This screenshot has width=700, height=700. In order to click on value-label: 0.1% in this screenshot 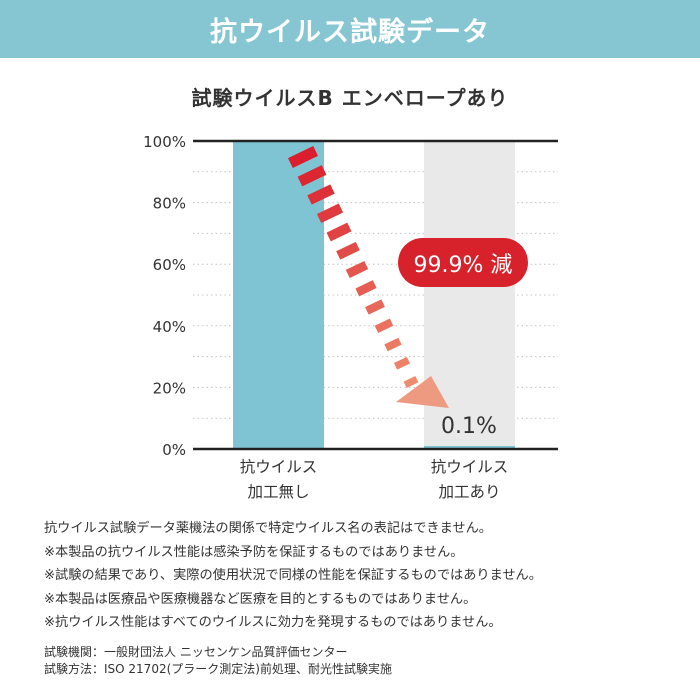, I will do `click(469, 426)`.